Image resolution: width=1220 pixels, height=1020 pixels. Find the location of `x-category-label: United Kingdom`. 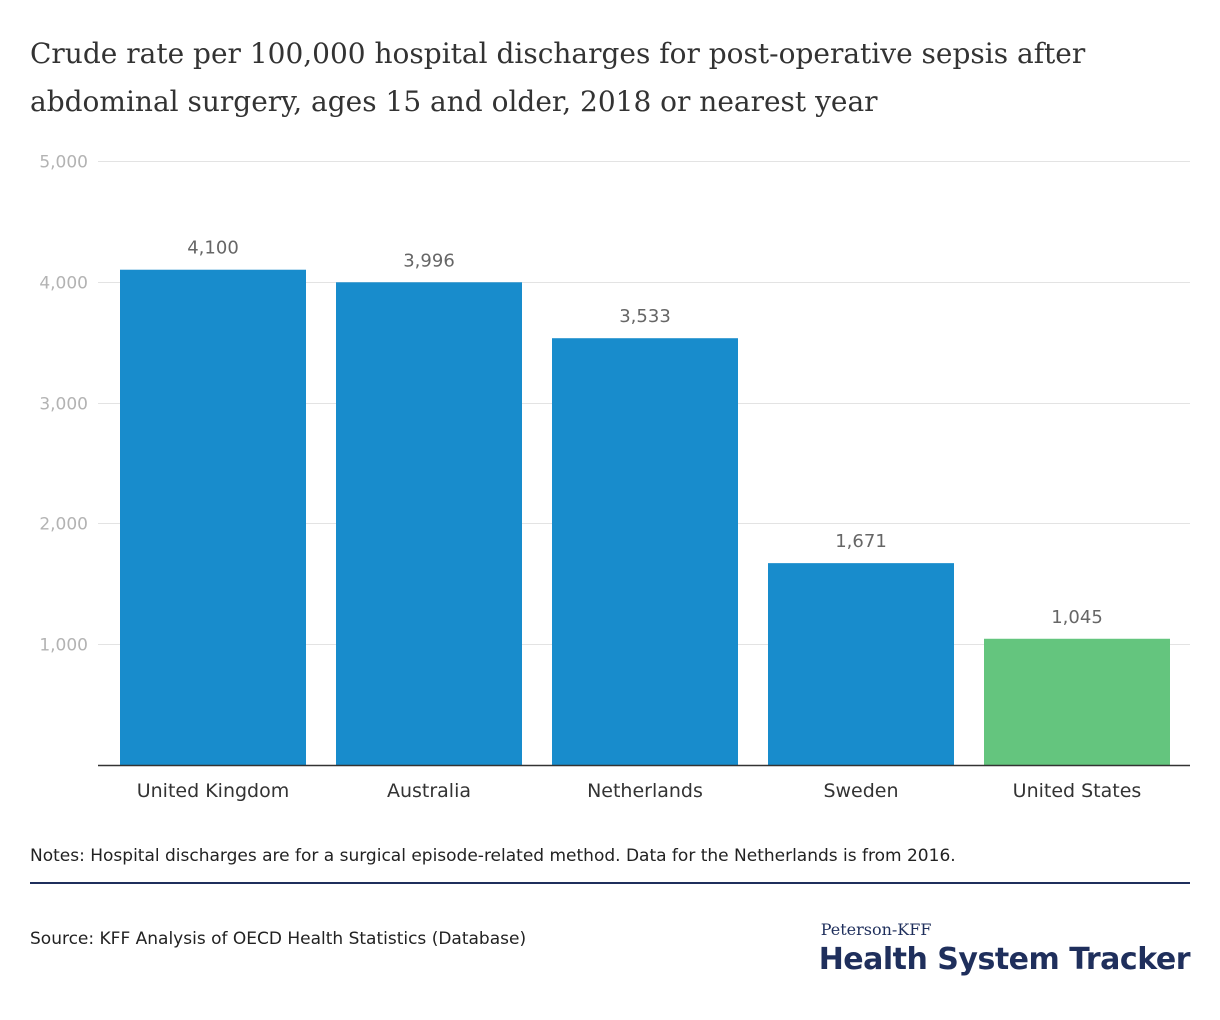

x-category-label: United Kingdom is located at coordinates (213, 791).